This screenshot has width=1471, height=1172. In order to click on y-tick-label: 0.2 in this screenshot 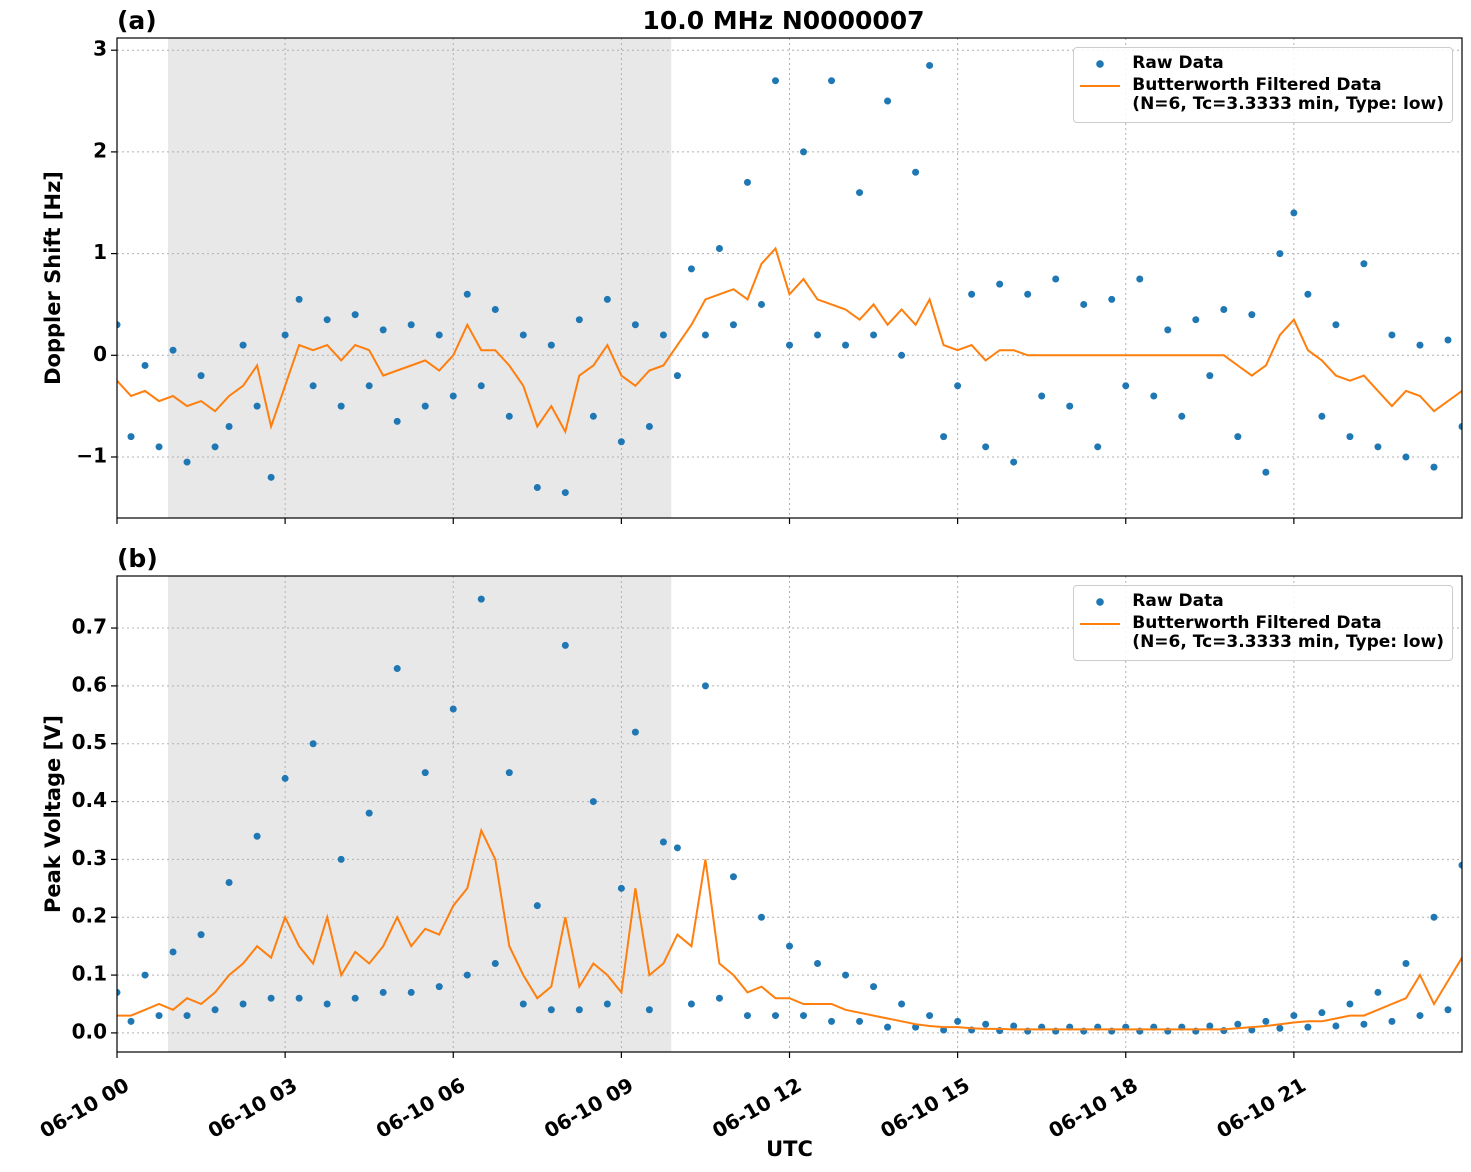, I will do `click(89, 916)`.